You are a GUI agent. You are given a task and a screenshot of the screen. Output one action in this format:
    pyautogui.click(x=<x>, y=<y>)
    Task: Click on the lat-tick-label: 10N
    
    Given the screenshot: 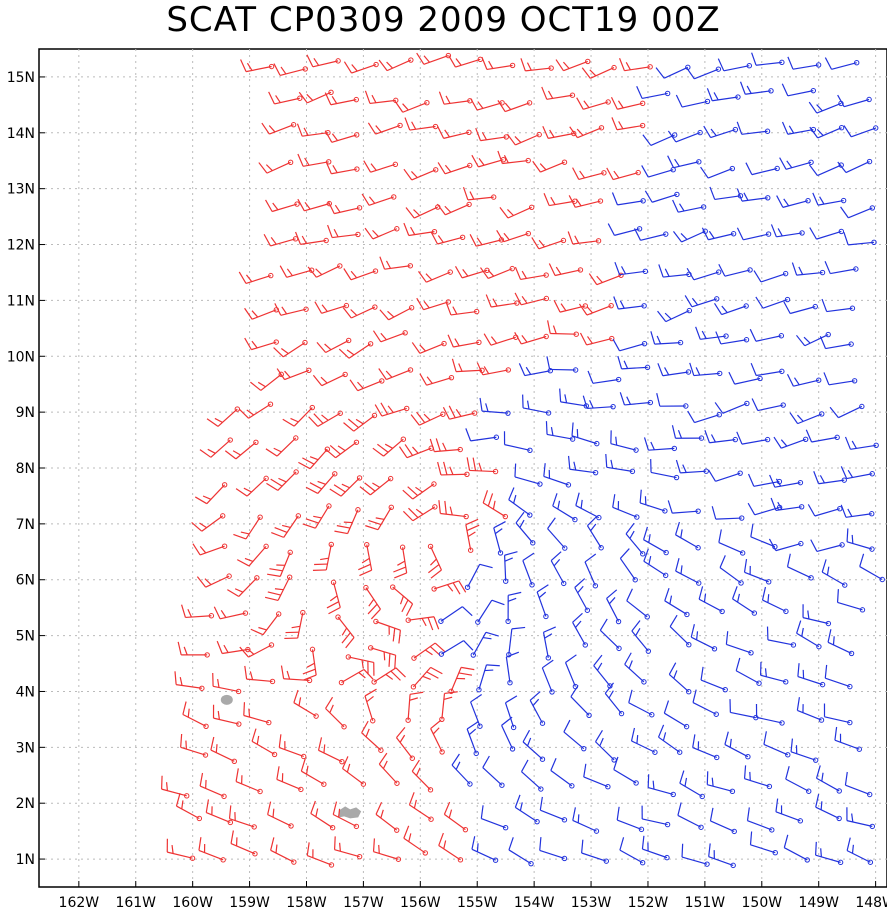 What is the action you would take?
    pyautogui.click(x=21, y=357)
    